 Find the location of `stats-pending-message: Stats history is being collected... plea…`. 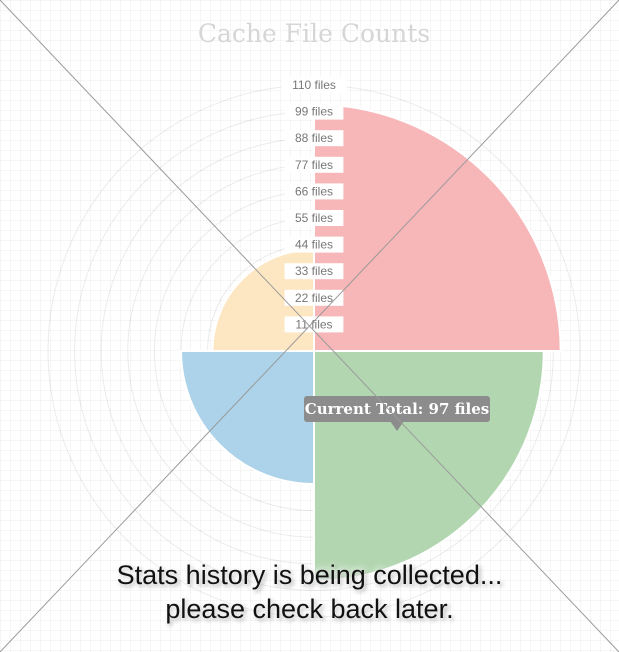

stats-pending-message: Stats history is being collected... plea… is located at coordinates (309, 592).